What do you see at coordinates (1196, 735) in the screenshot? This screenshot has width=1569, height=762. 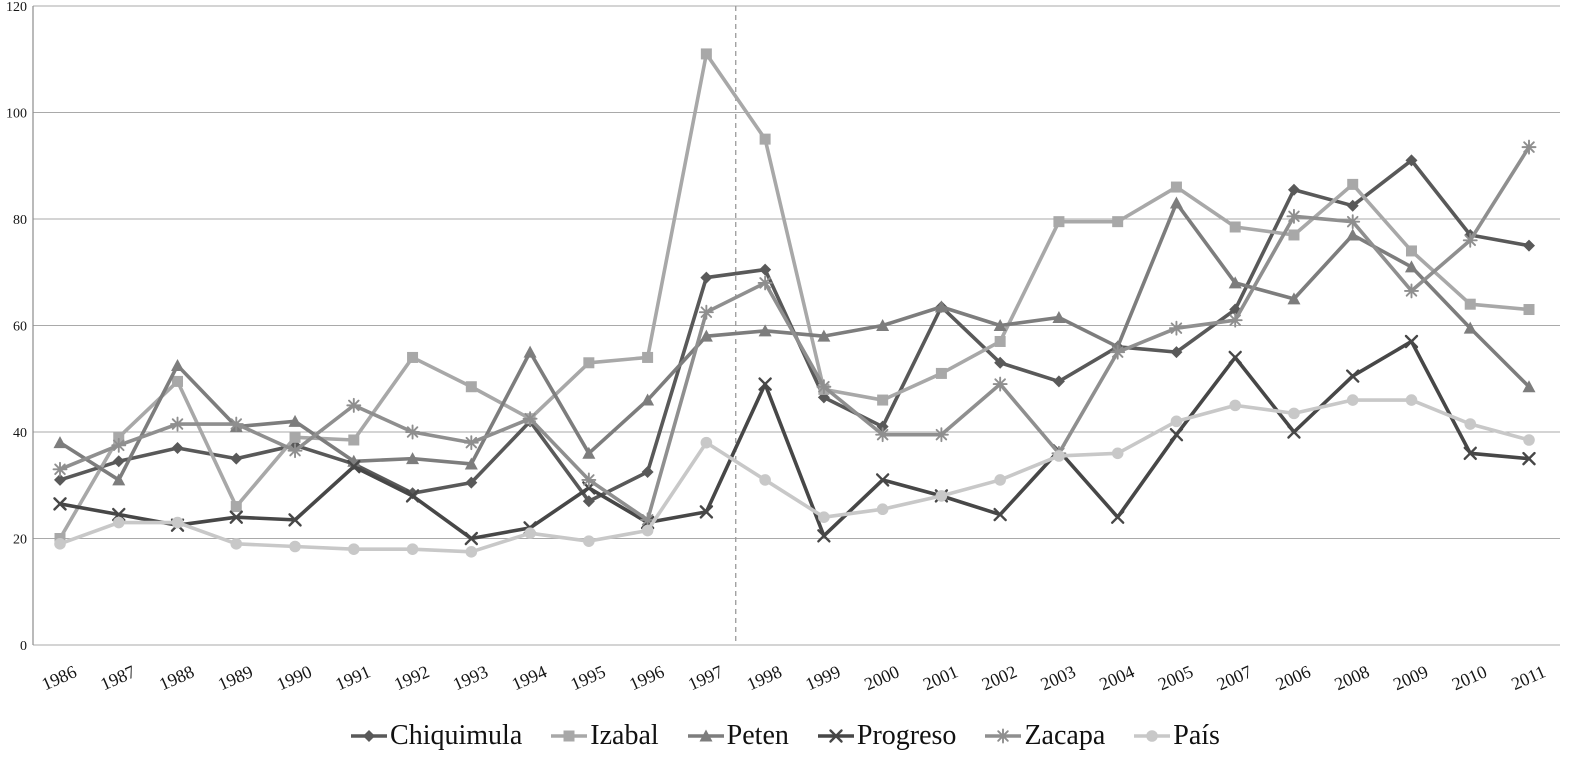 I see `legend-label-pais: País` at bounding box center [1196, 735].